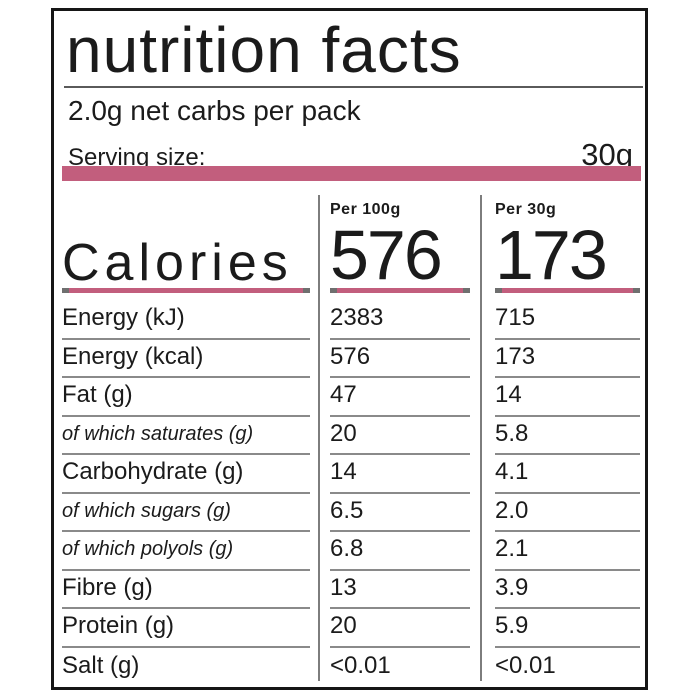 This screenshot has height=700, width=700. Describe the element at coordinates (351, 173) in the screenshot. I see `accent-bar` at that location.